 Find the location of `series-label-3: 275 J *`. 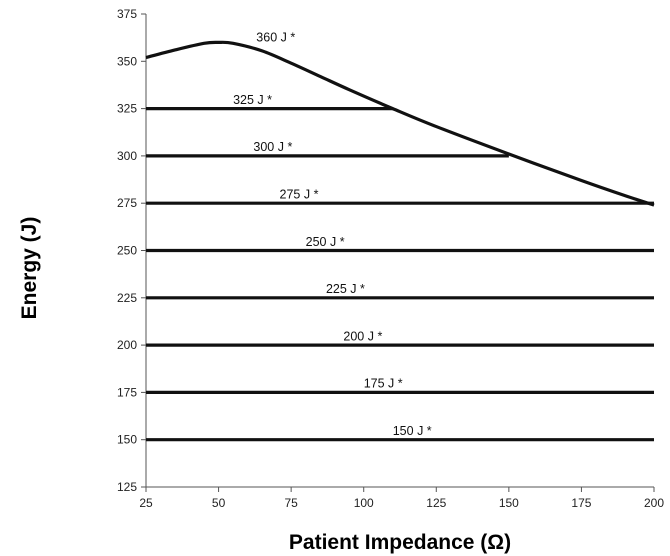

series-label-3: 275 J * is located at coordinates (299, 194).